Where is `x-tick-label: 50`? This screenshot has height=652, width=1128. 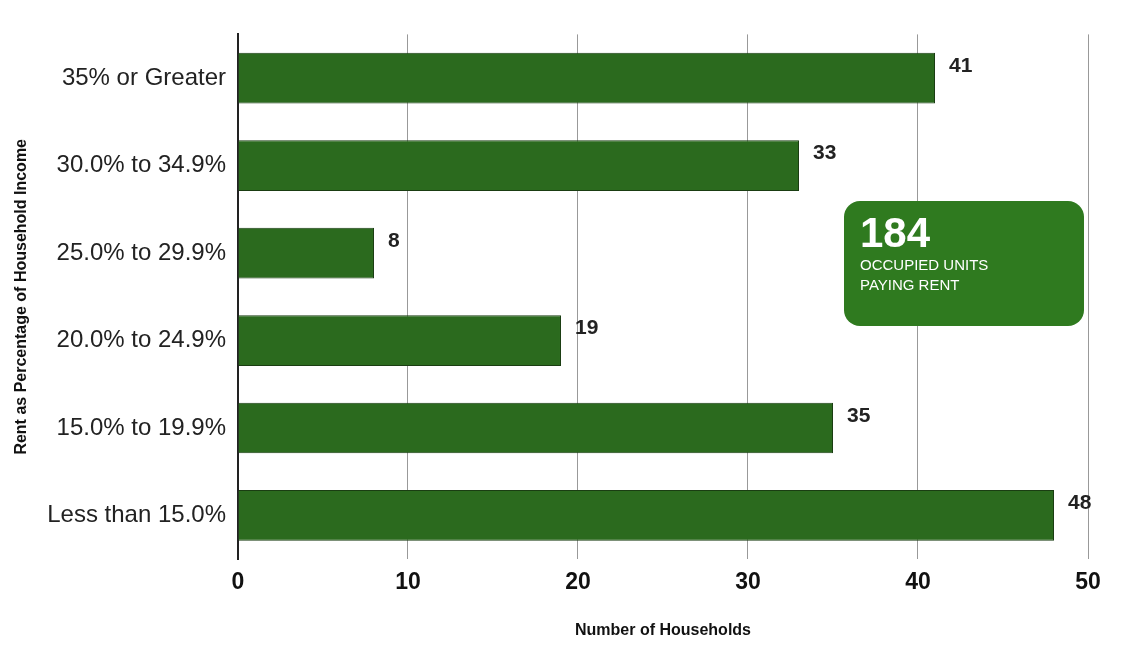
x-tick-label: 50 is located at coordinates (1088, 581).